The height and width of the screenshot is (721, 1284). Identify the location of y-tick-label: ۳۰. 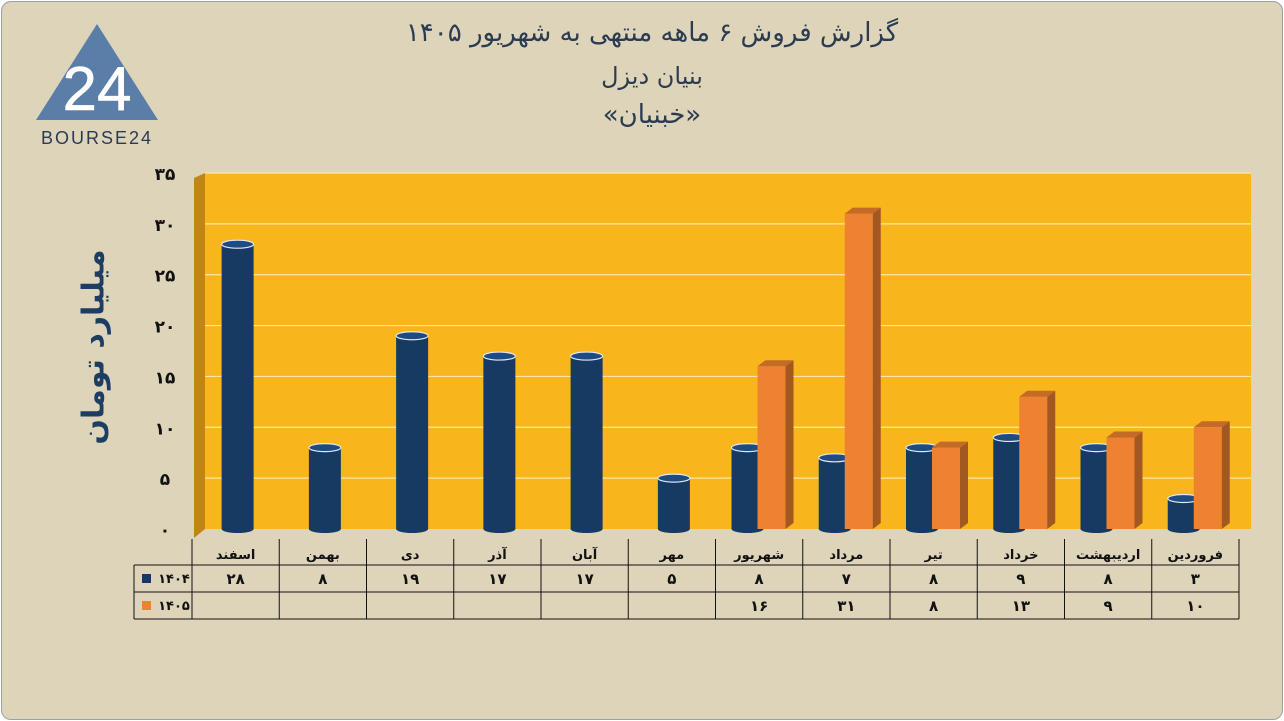
(165, 226).